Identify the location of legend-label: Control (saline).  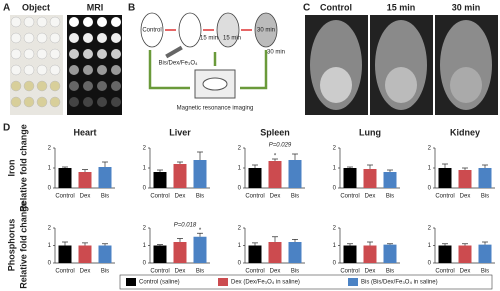
(159, 283).